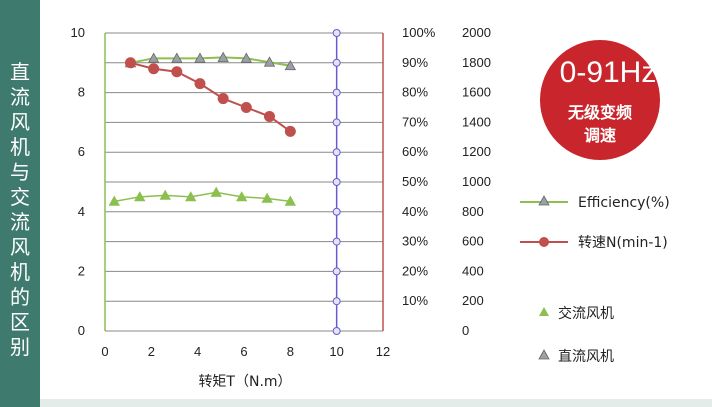 This screenshot has width=712, height=407. Describe the element at coordinates (81, 330) in the screenshot. I see `y-left-tick-label: 0` at that location.